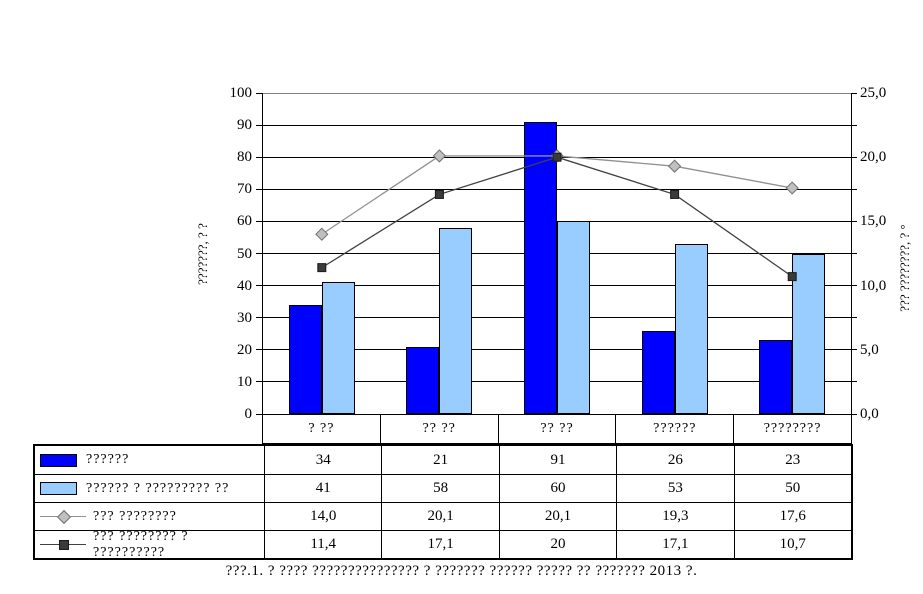 Image resolution: width=923 pixels, height=594 pixels. Describe the element at coordinates (244, 381) in the screenshot. I see `left-axis-tick-label: 10` at that location.